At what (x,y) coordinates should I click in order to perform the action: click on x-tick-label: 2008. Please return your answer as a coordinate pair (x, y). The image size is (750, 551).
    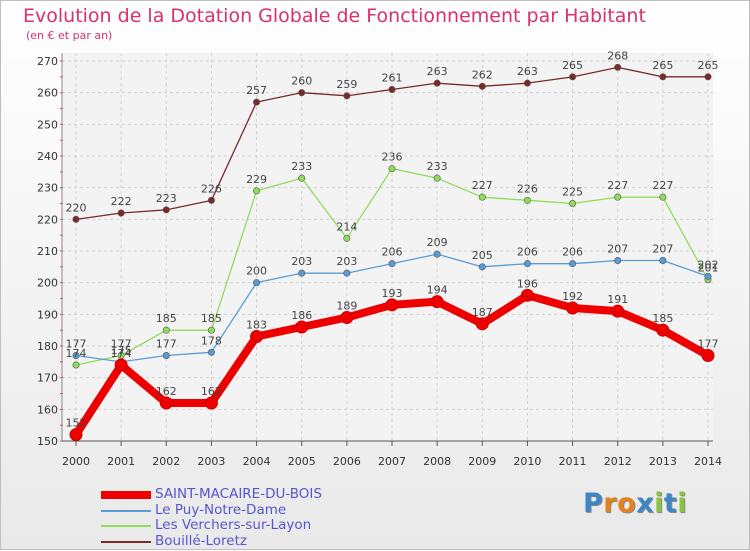
    Looking at the image, I should click on (437, 461).